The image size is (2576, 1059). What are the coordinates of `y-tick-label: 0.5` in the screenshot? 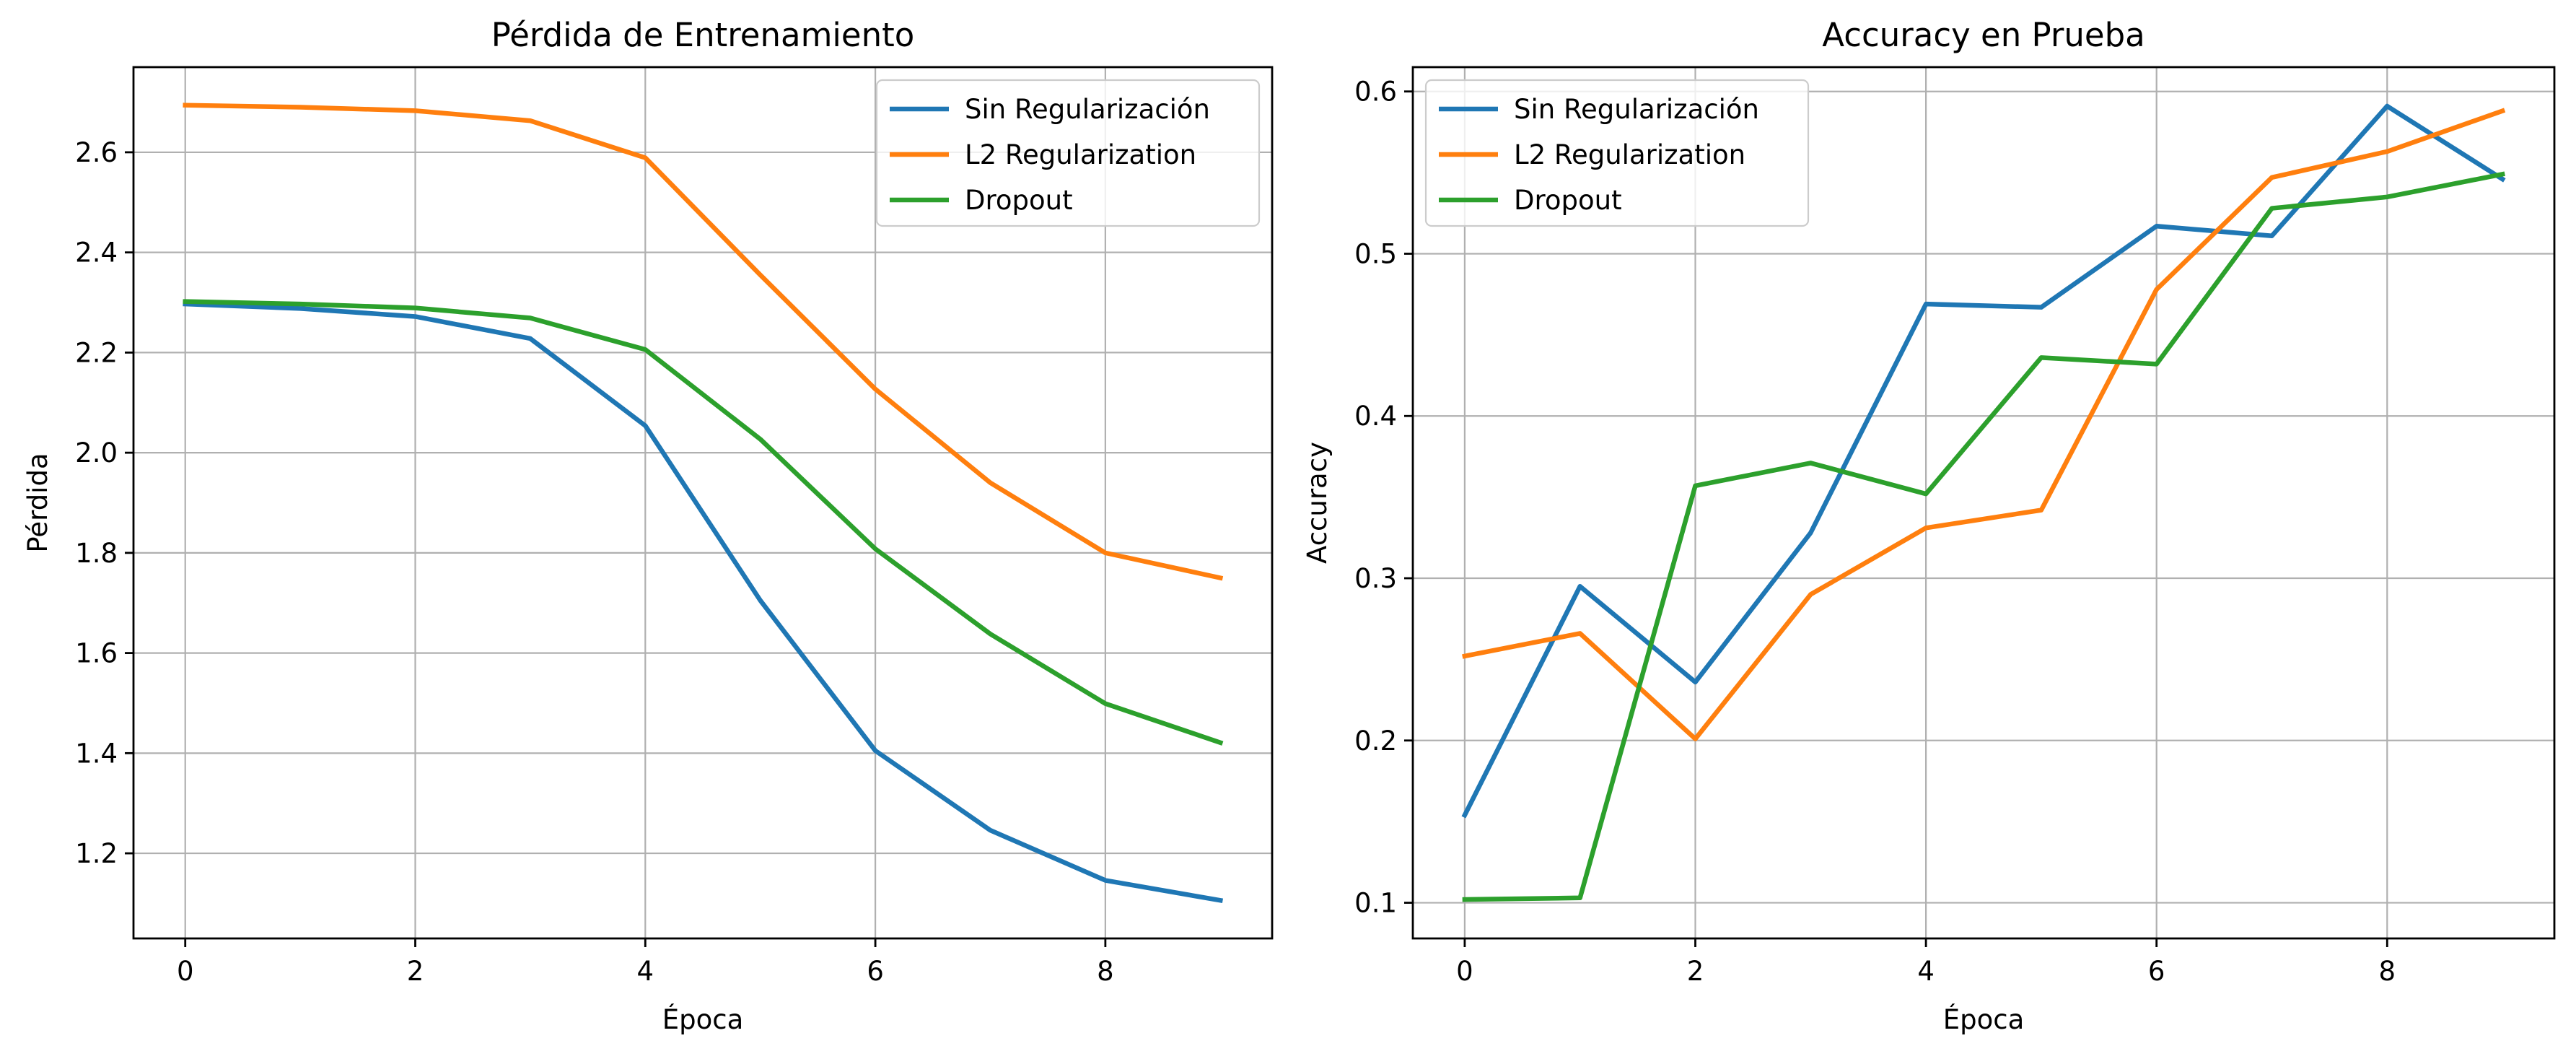 It's located at (1375, 253).